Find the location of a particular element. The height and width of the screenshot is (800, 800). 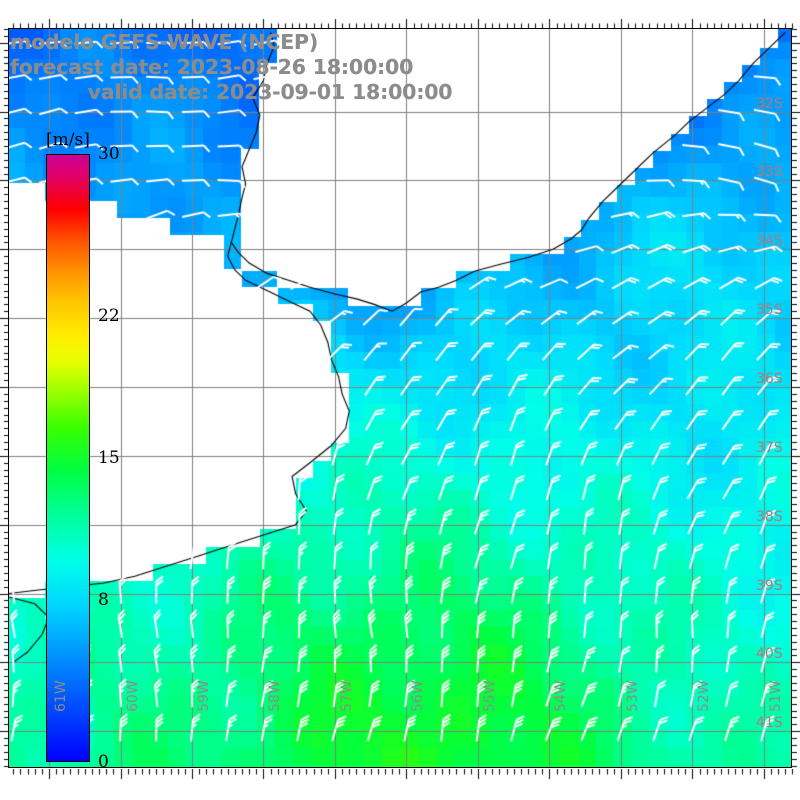

colorbar-tick-15: 15 is located at coordinates (109, 458).